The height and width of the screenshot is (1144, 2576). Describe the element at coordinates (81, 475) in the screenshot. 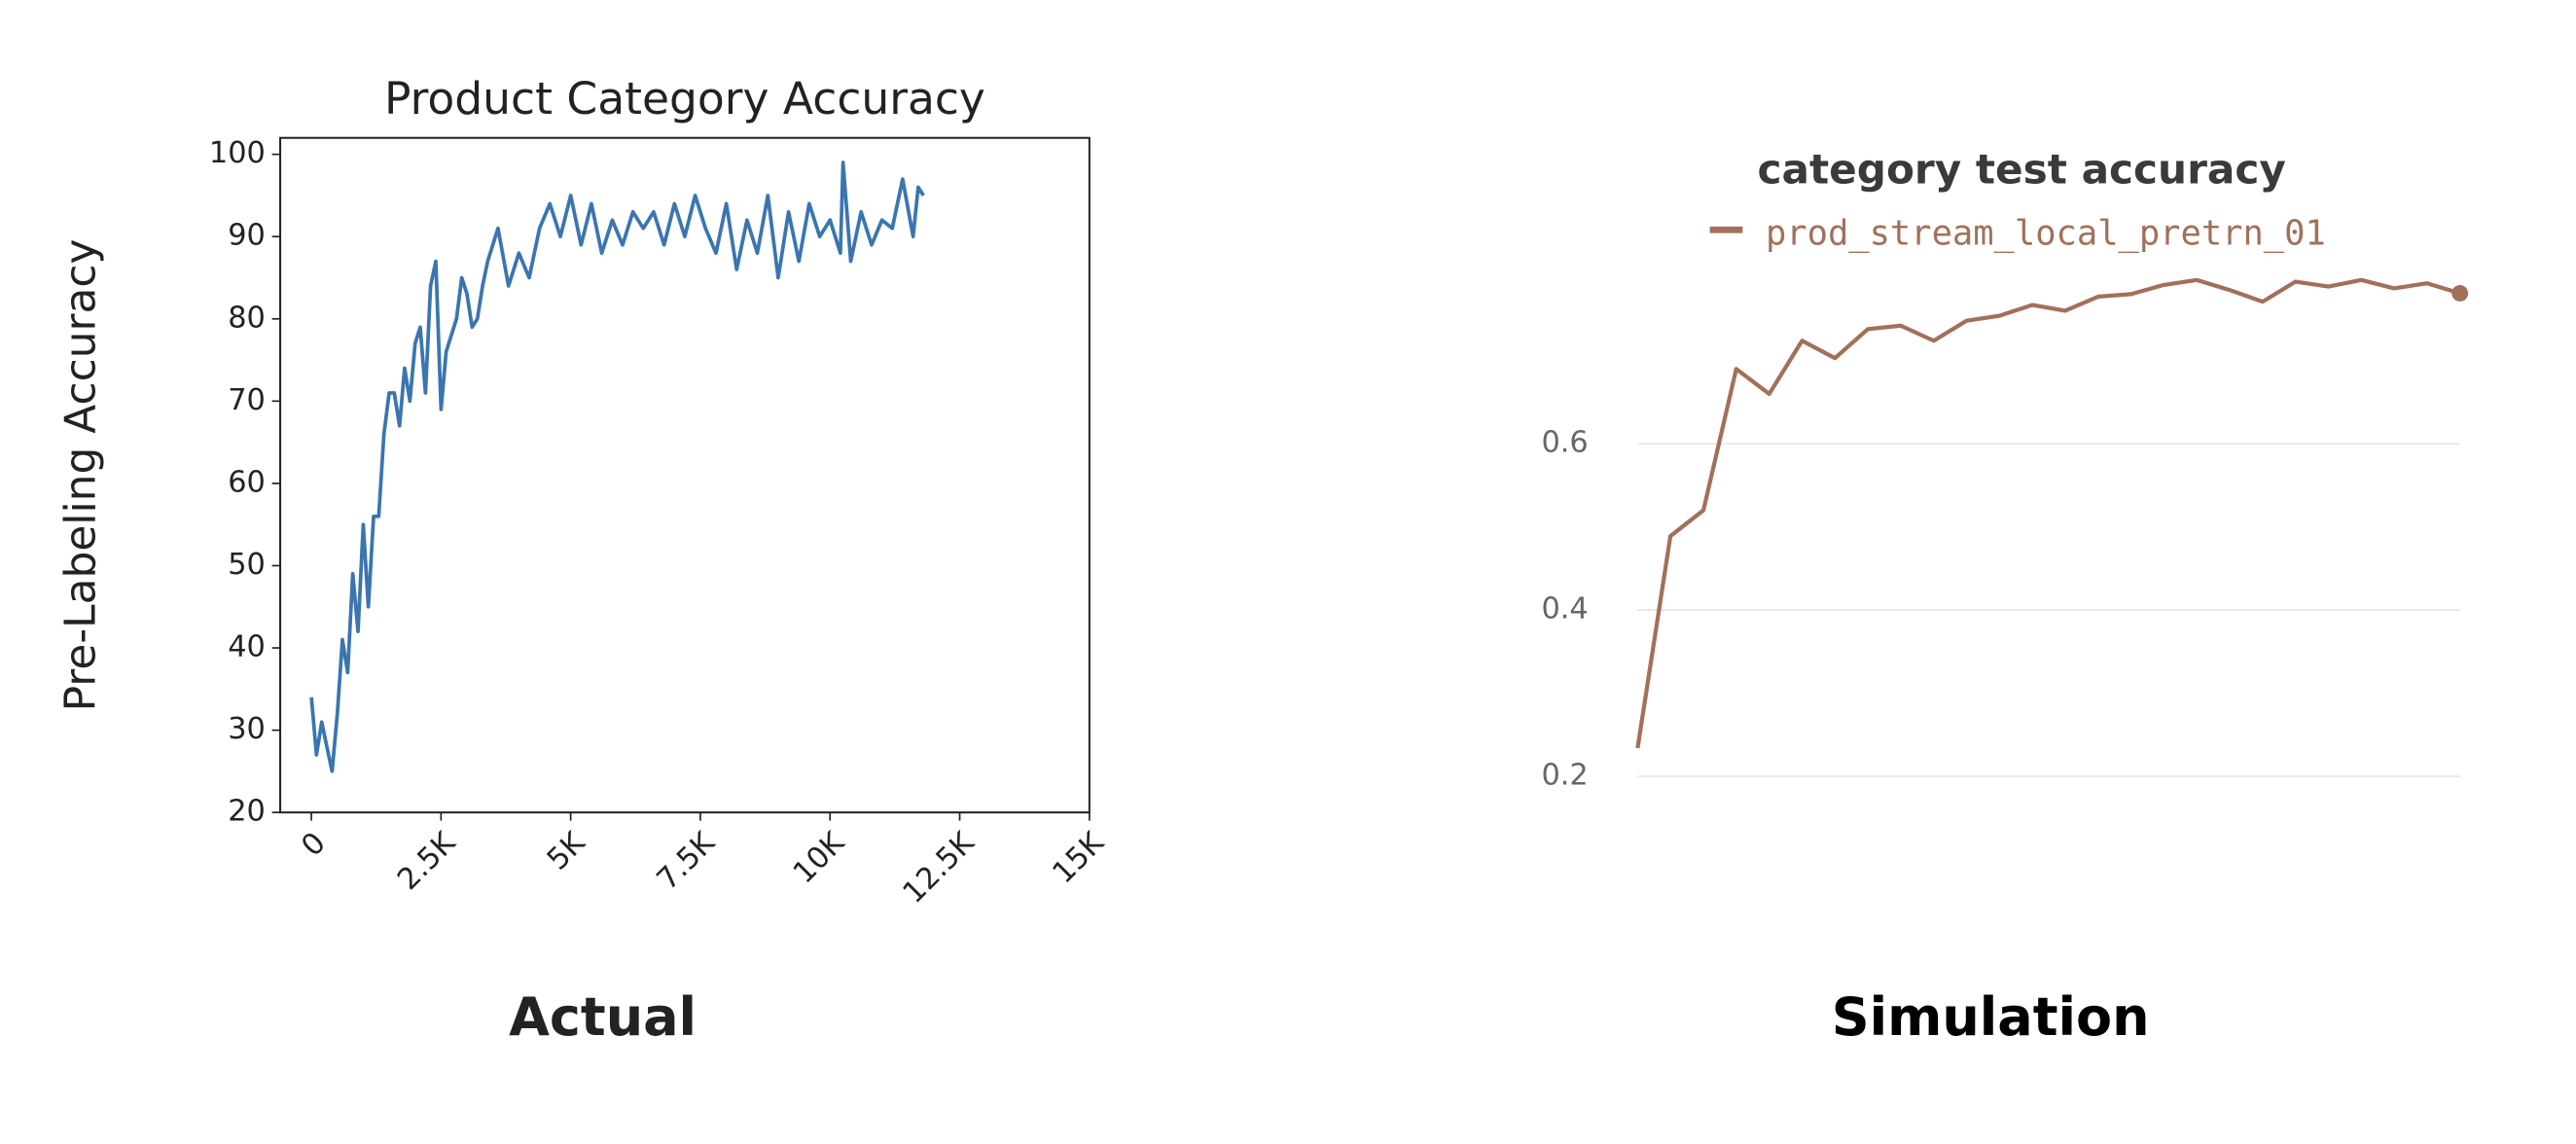

I see `y-axis-label: Pre-Labeling Accuracy` at that location.